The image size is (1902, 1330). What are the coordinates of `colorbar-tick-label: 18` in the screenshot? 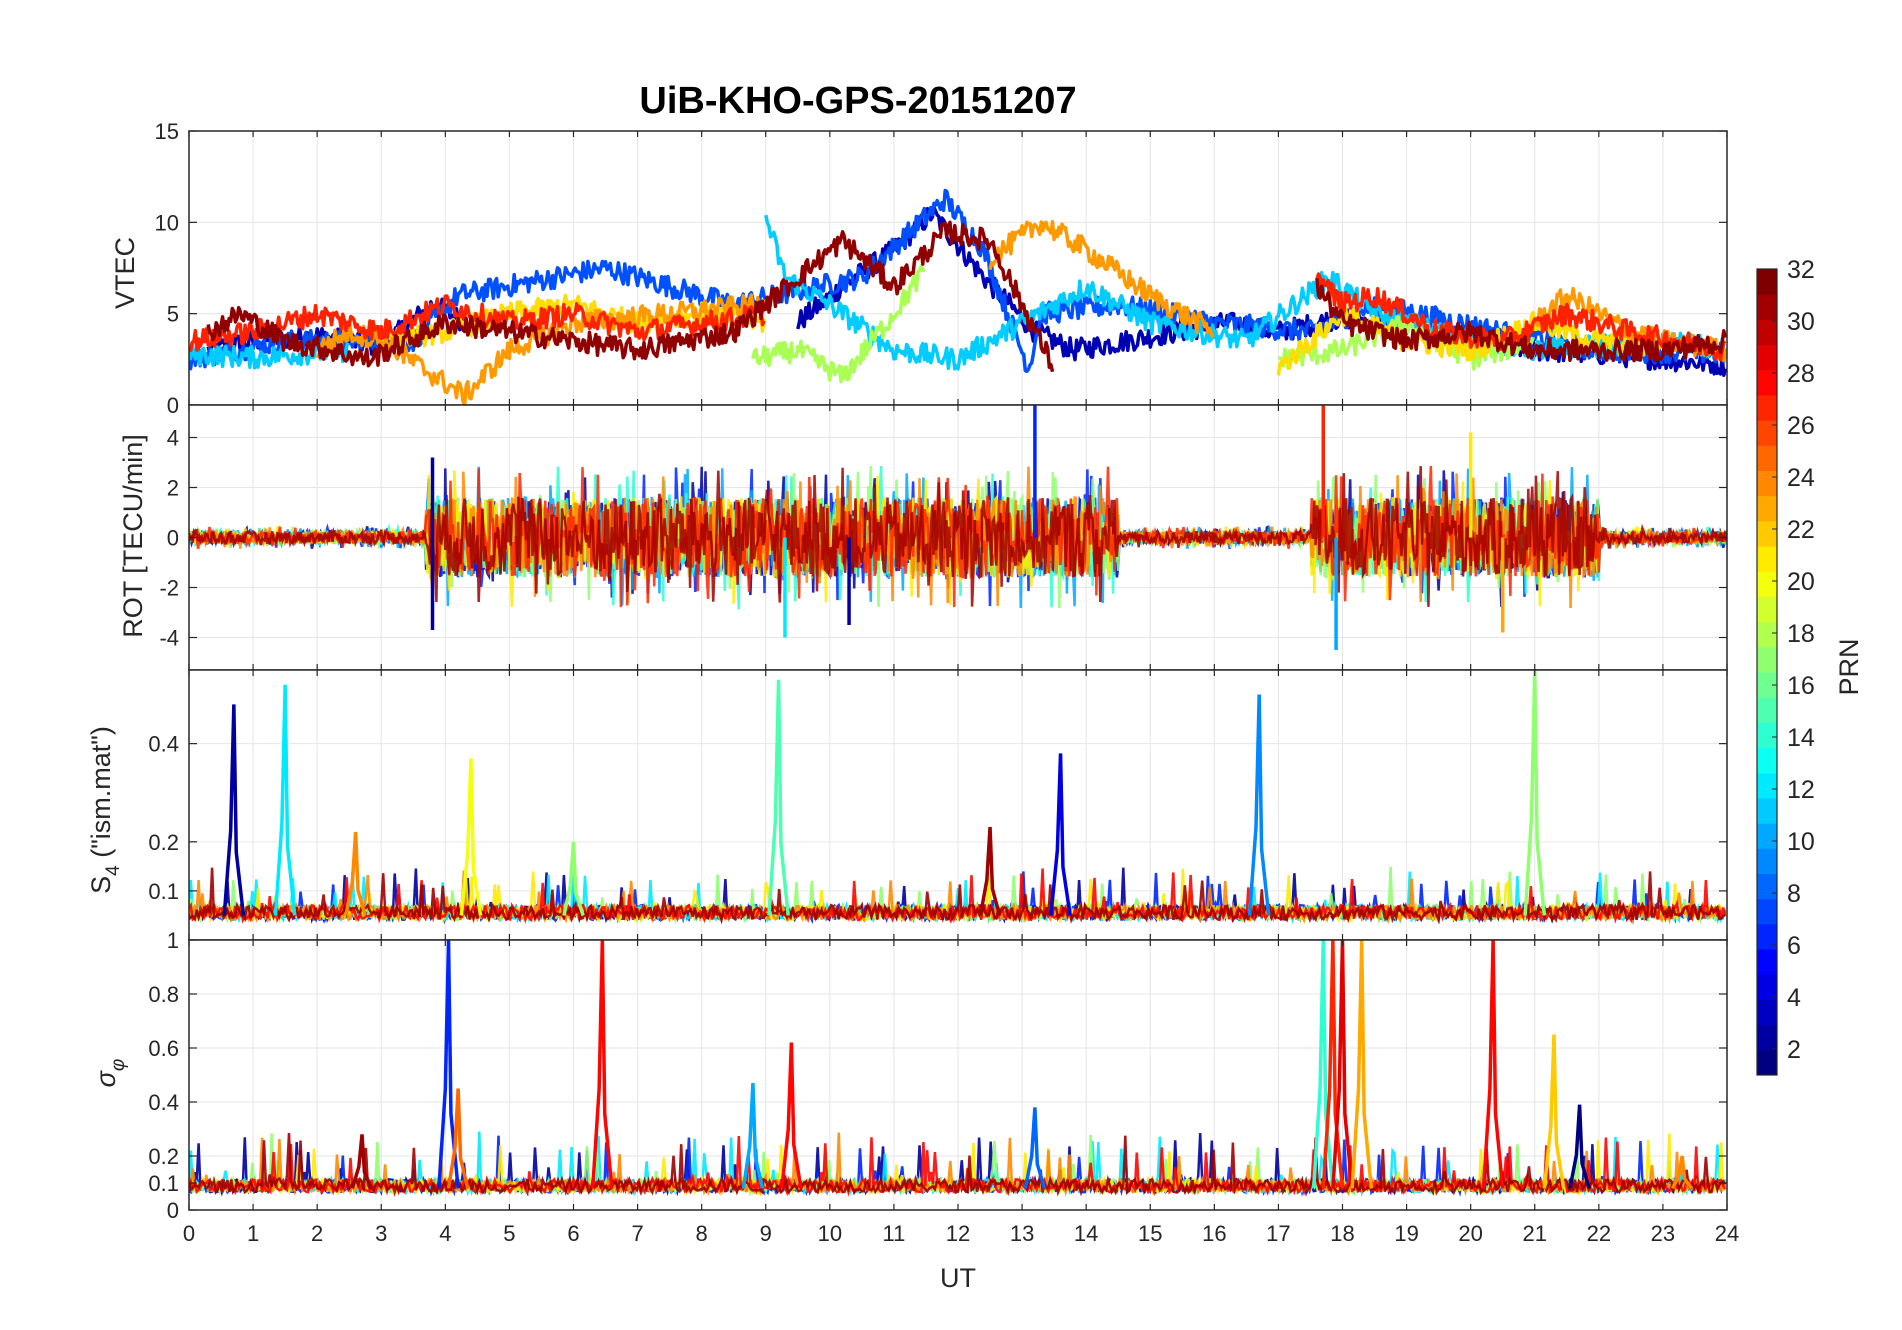 It's located at (1801, 634).